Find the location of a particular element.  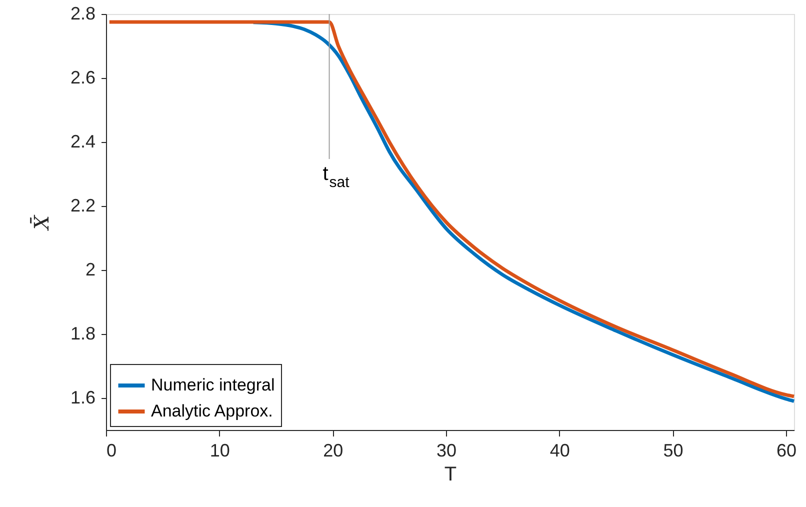

x-tick-label: 60 is located at coordinates (786, 450).